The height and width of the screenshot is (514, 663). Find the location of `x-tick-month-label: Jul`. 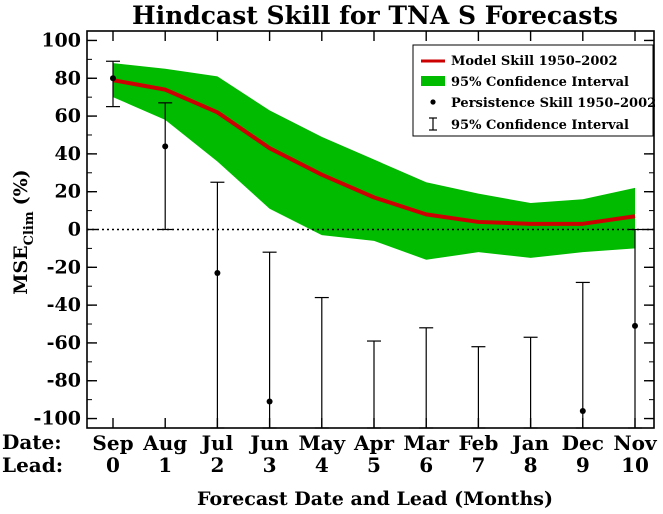

x-tick-month-label: Jul is located at coordinates (217, 443).